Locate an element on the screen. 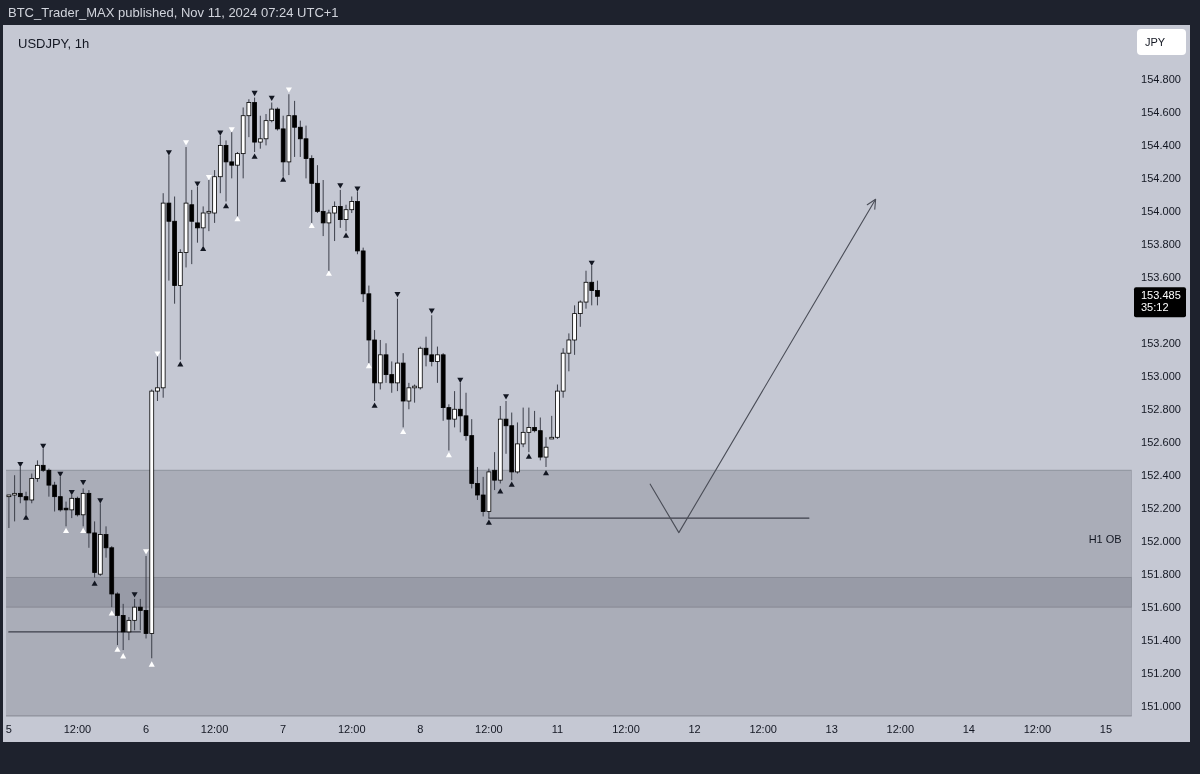 This screenshot has height=774, width=1200. text: 153.485 is located at coordinates (1161, 295).